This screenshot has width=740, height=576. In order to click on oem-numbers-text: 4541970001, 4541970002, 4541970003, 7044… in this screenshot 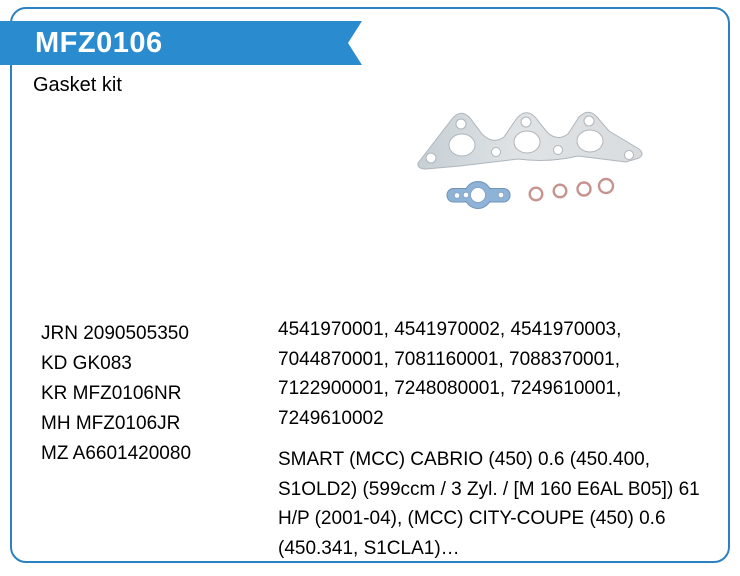, I will do `click(450, 374)`.